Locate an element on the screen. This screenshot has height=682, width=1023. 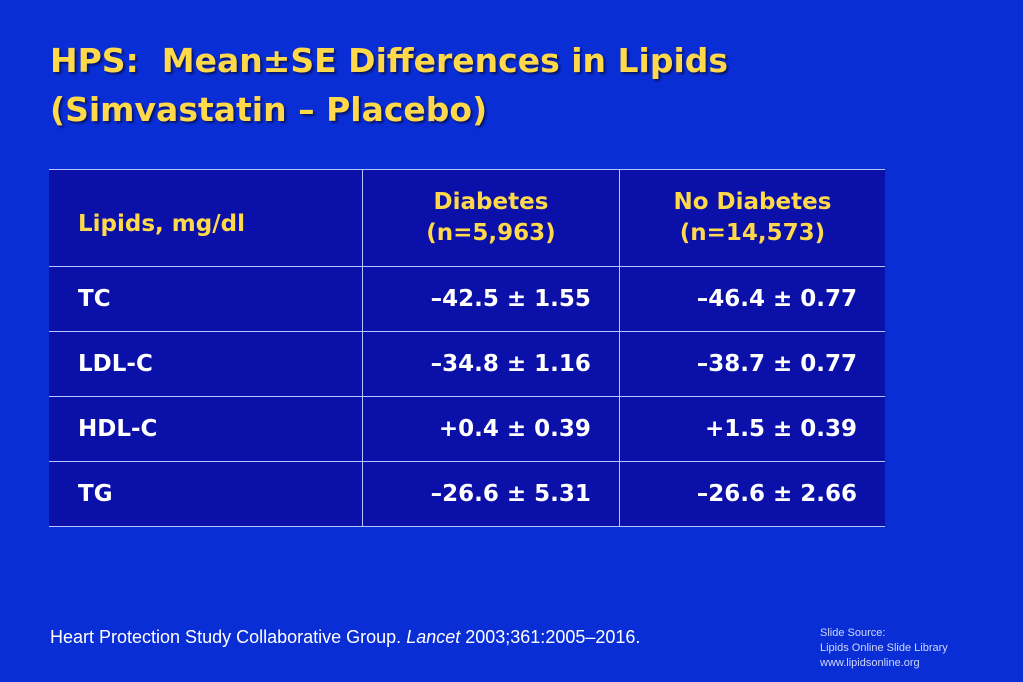
source-label: Slide Source: is located at coordinates (853, 633).